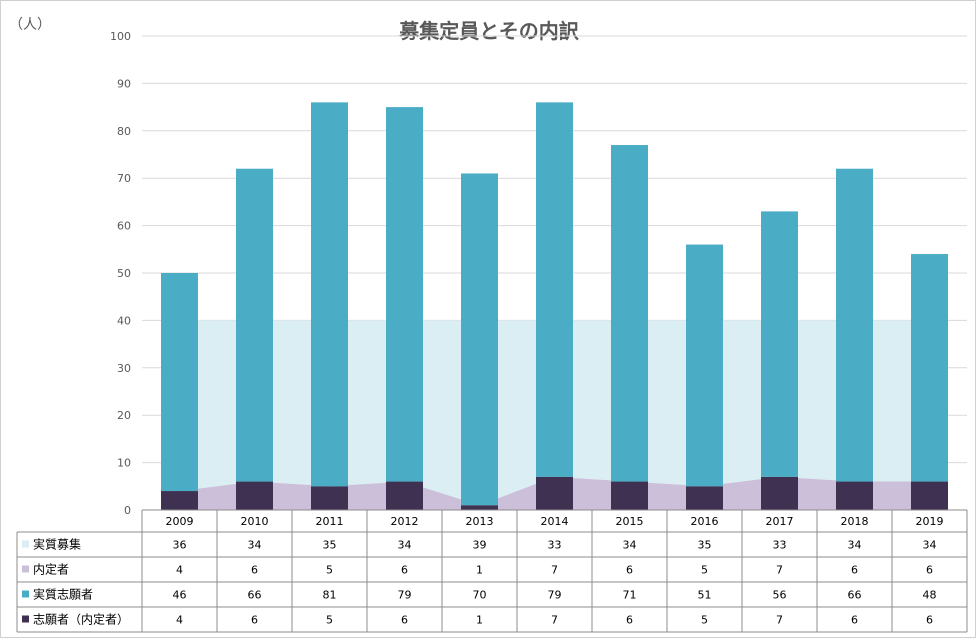 The width and height of the screenshot is (976, 641). What do you see at coordinates (330, 595) in the screenshot?
I see `table-cell: 81` at bounding box center [330, 595].